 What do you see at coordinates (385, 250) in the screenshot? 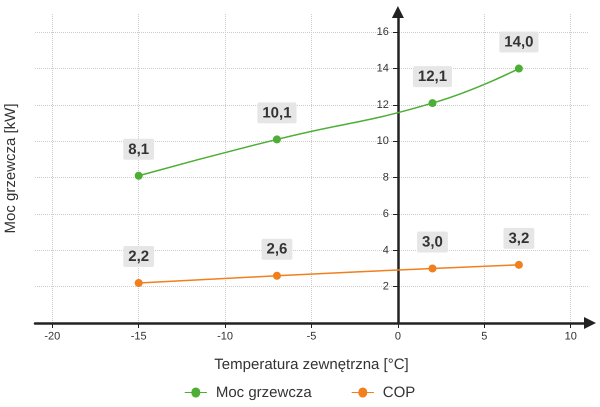
I see `y-tick-label: 4` at bounding box center [385, 250].